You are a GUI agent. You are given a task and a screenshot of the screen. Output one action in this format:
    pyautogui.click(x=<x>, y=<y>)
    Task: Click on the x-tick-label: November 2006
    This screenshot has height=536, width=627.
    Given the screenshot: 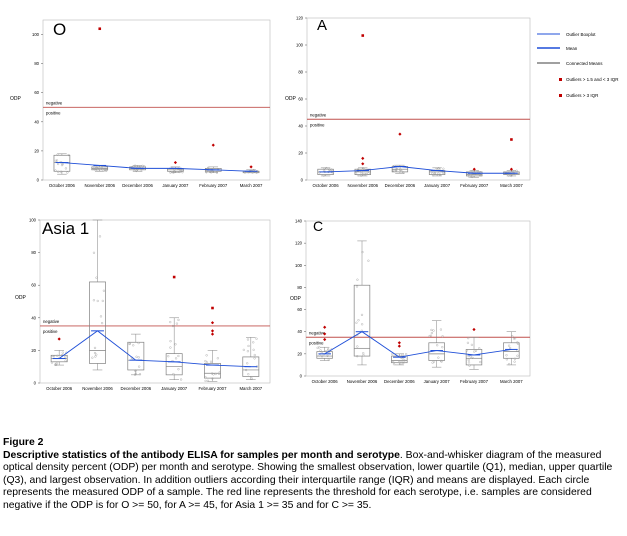 What is the action you would take?
    pyautogui.click(x=97, y=388)
    